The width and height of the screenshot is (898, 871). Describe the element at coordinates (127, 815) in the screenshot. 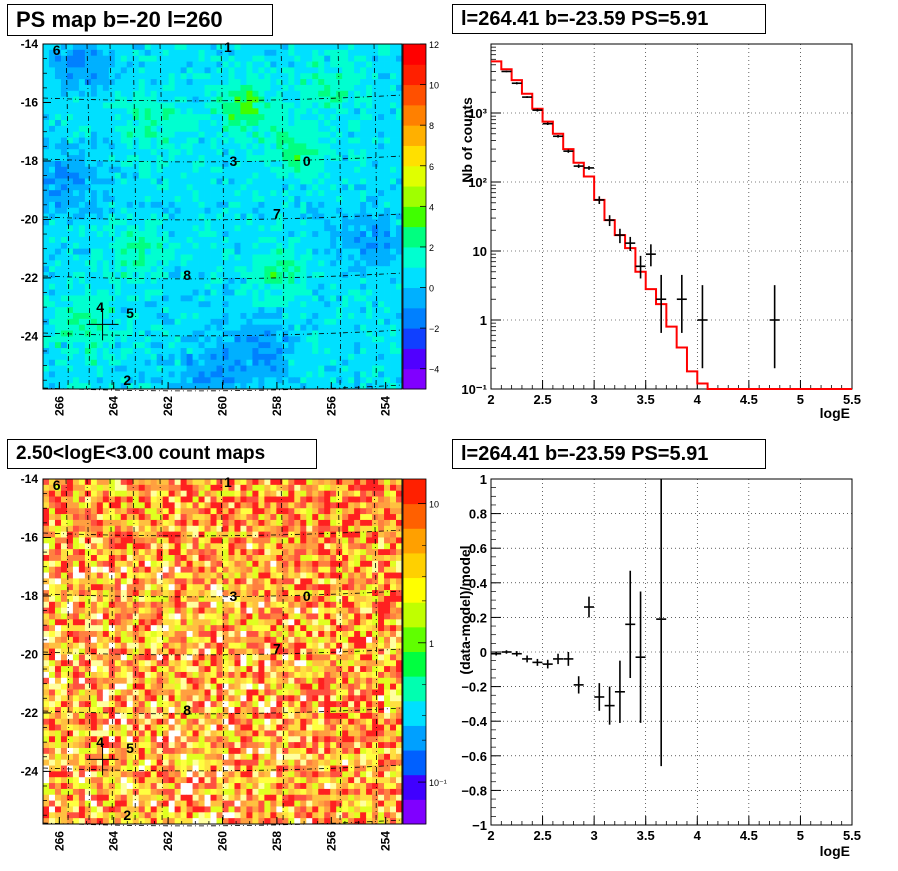

I see `source-label-2: 2` at that location.